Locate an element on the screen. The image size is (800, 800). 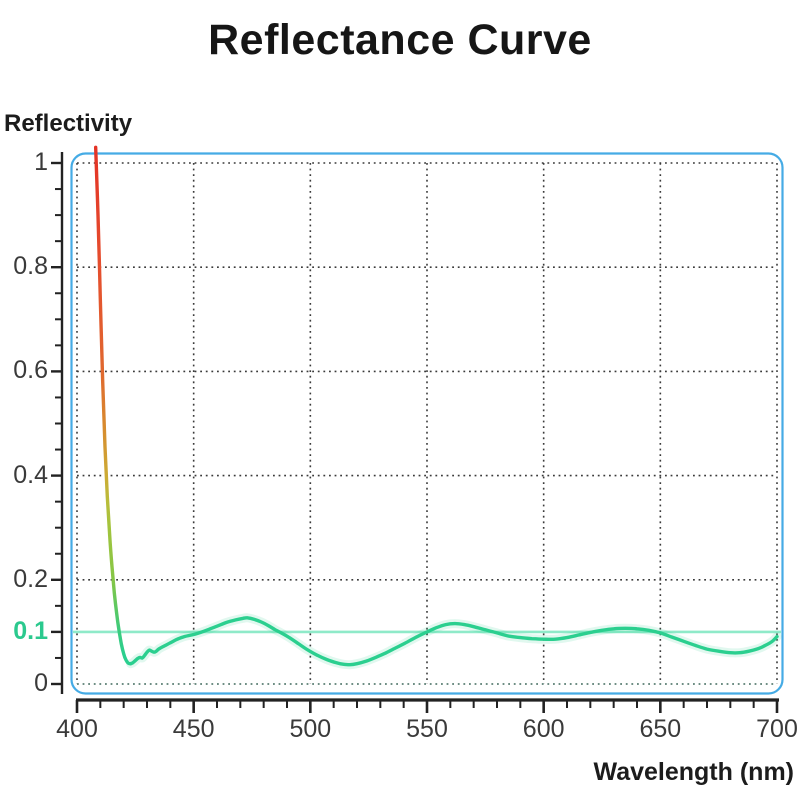
x-tick-label-450: 450 is located at coordinates (193, 729).